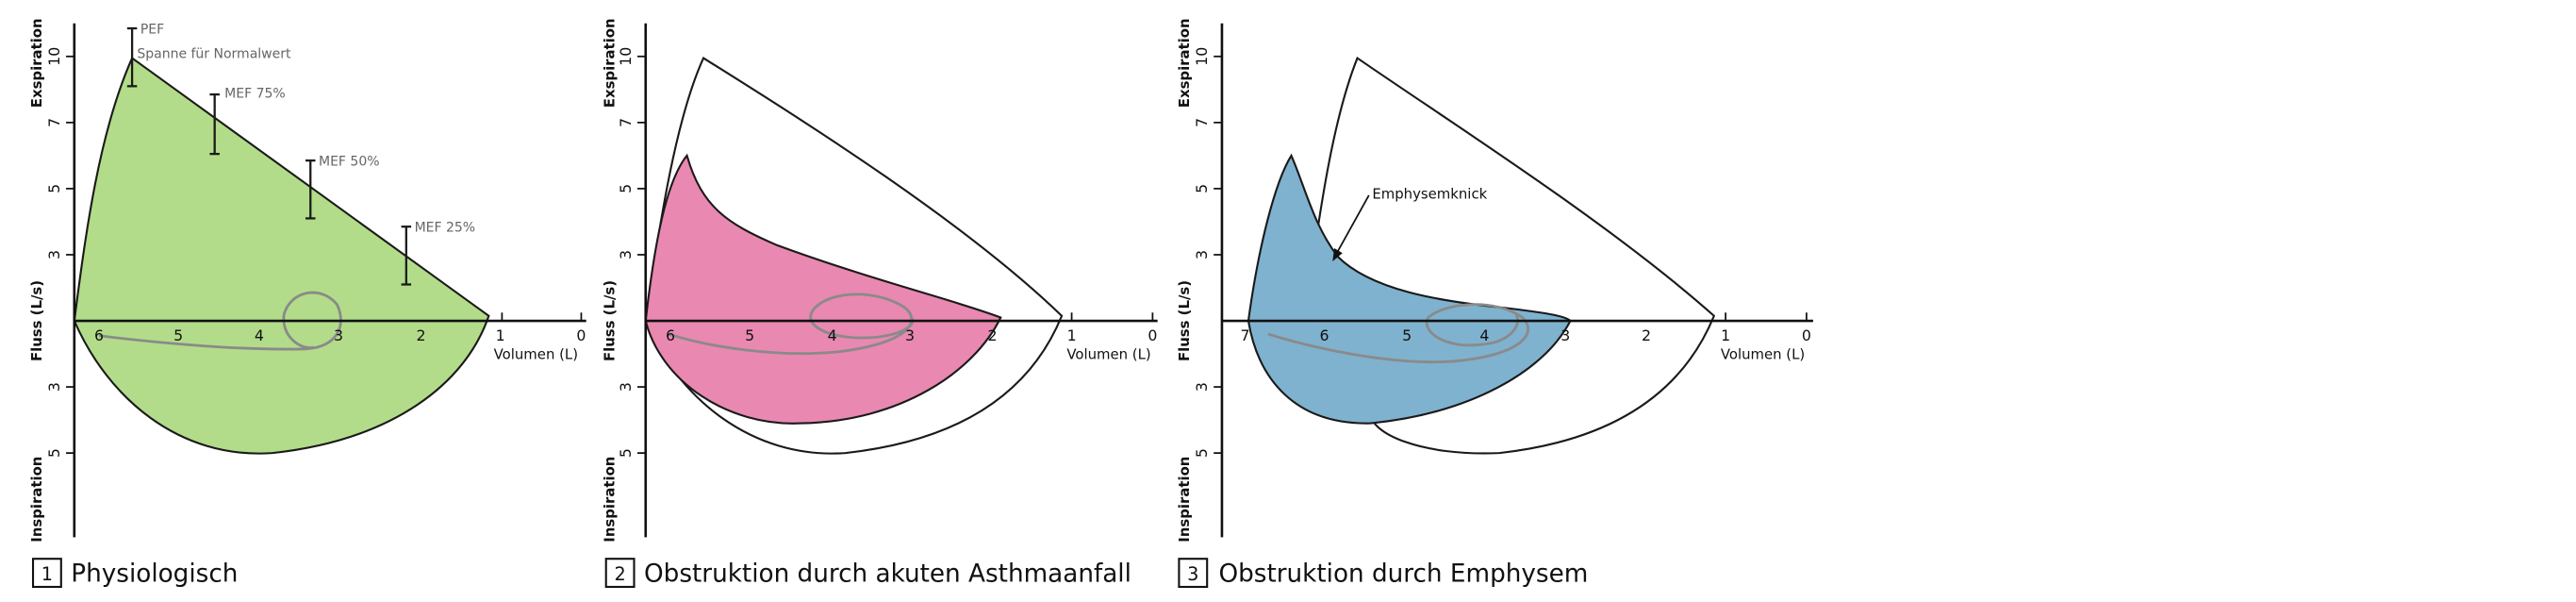  I want to click on mef25-label: MEF 25%, so click(445, 227).